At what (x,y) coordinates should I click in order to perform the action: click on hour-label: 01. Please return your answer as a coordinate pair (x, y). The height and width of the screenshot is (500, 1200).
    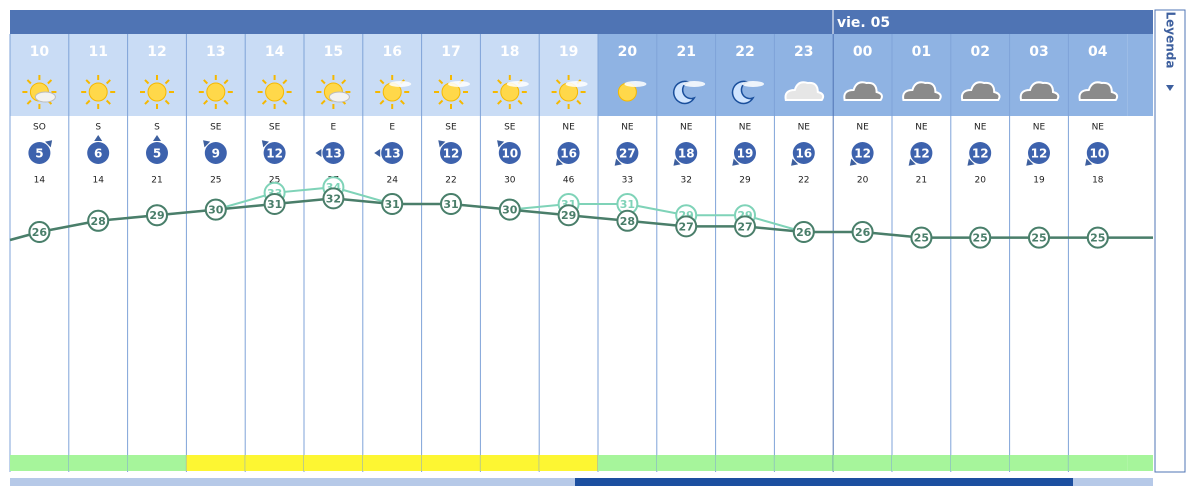
    Looking at the image, I should click on (921, 52).